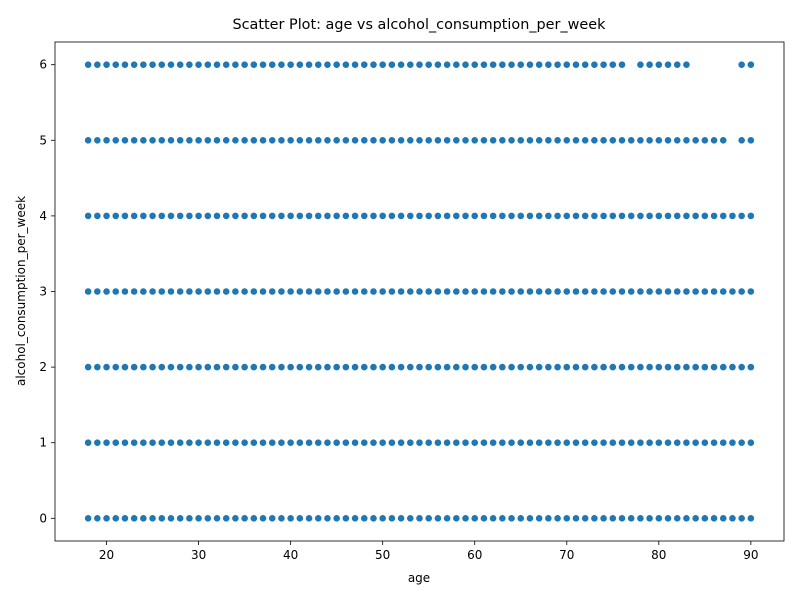  What do you see at coordinates (658, 555) in the screenshot?
I see `x-tick-label: 80` at bounding box center [658, 555].